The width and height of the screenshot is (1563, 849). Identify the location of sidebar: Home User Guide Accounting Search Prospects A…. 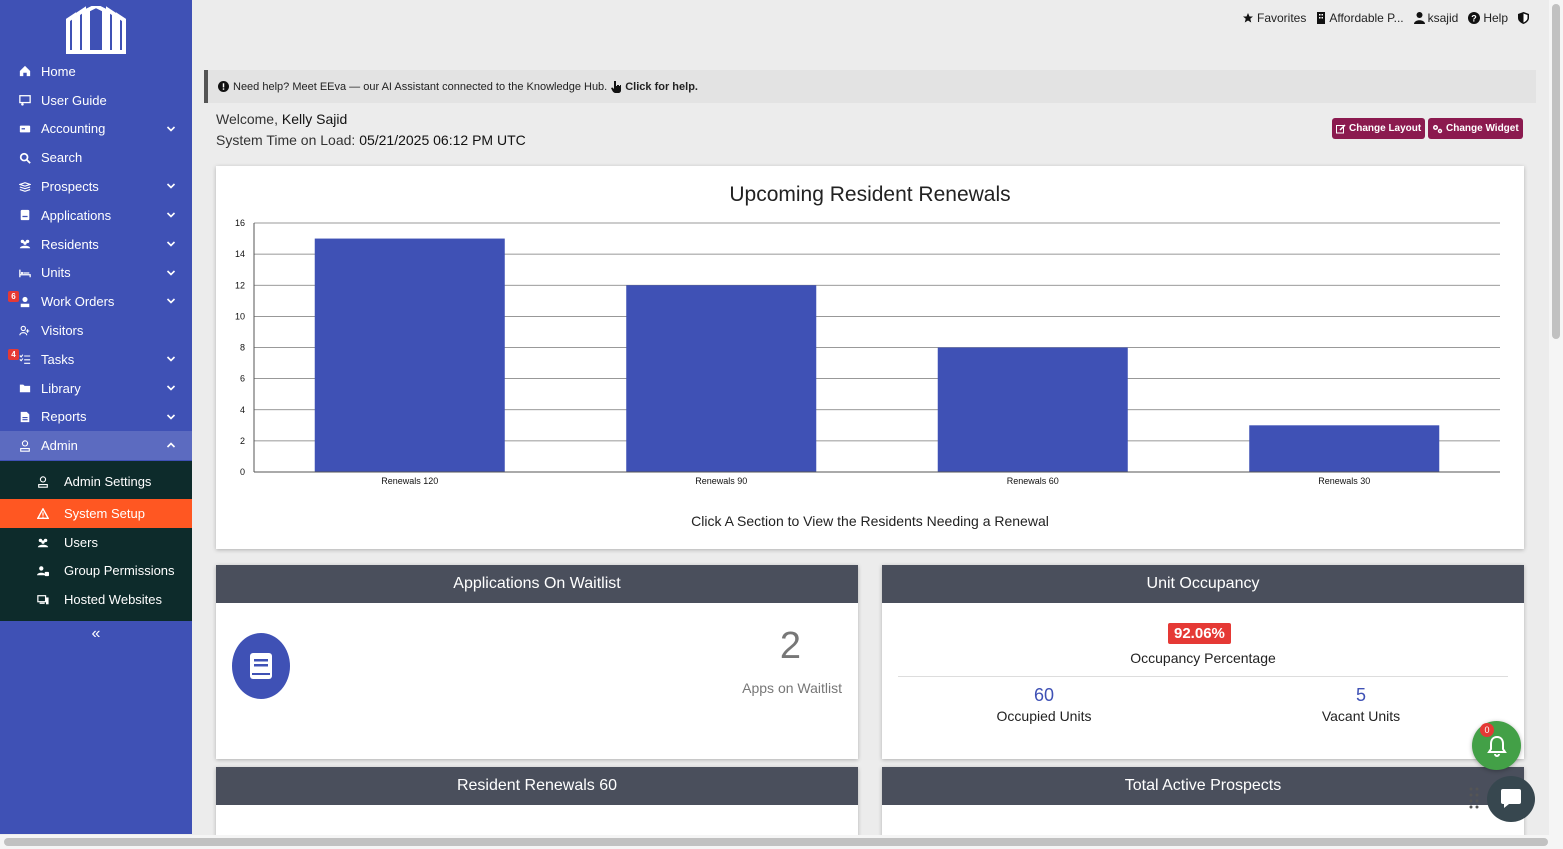
(96, 417).